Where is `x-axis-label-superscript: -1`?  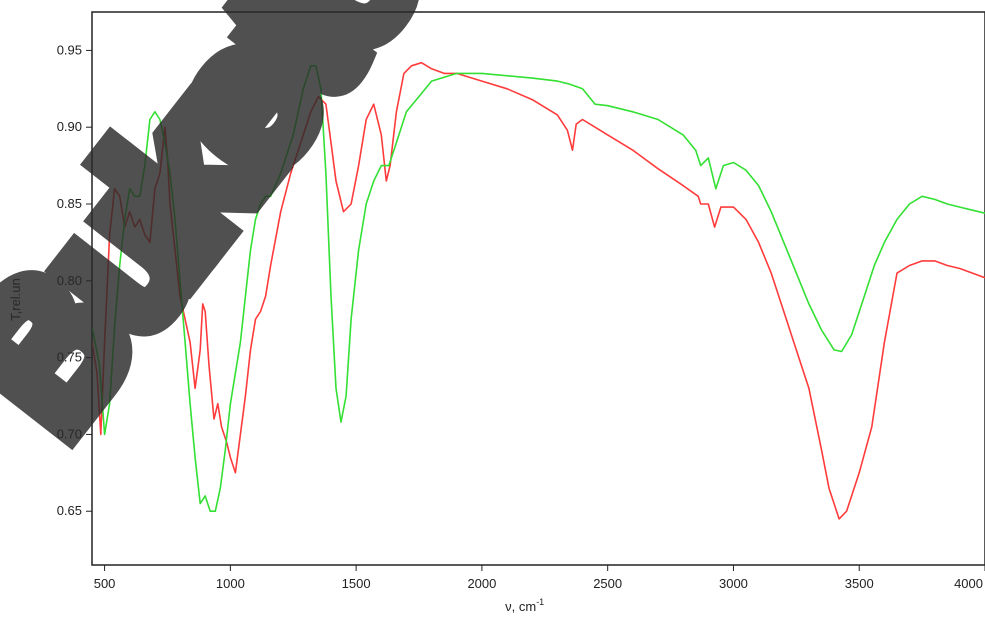 x-axis-label-superscript: -1 is located at coordinates (540, 602).